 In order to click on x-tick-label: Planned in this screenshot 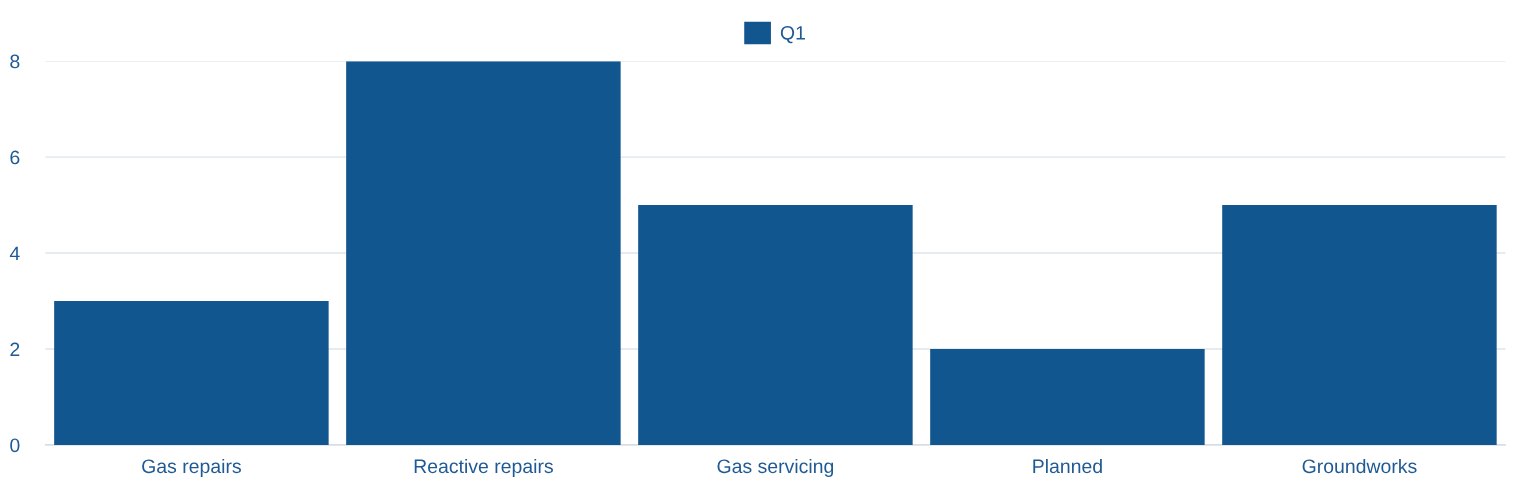, I will do `click(1067, 466)`.